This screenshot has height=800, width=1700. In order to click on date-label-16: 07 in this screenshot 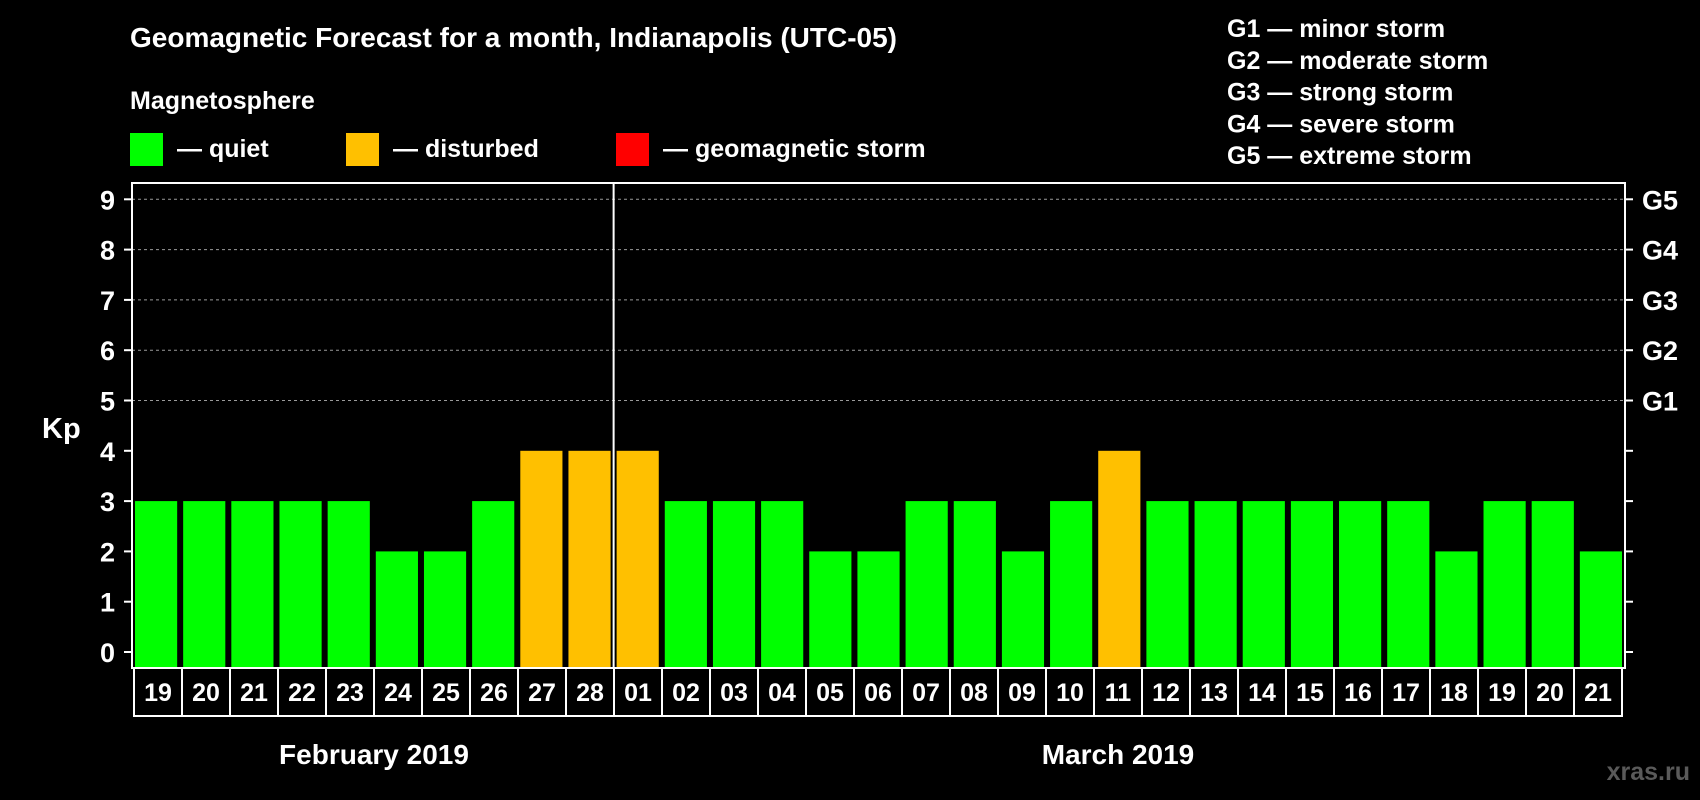, I will do `click(926, 693)`.